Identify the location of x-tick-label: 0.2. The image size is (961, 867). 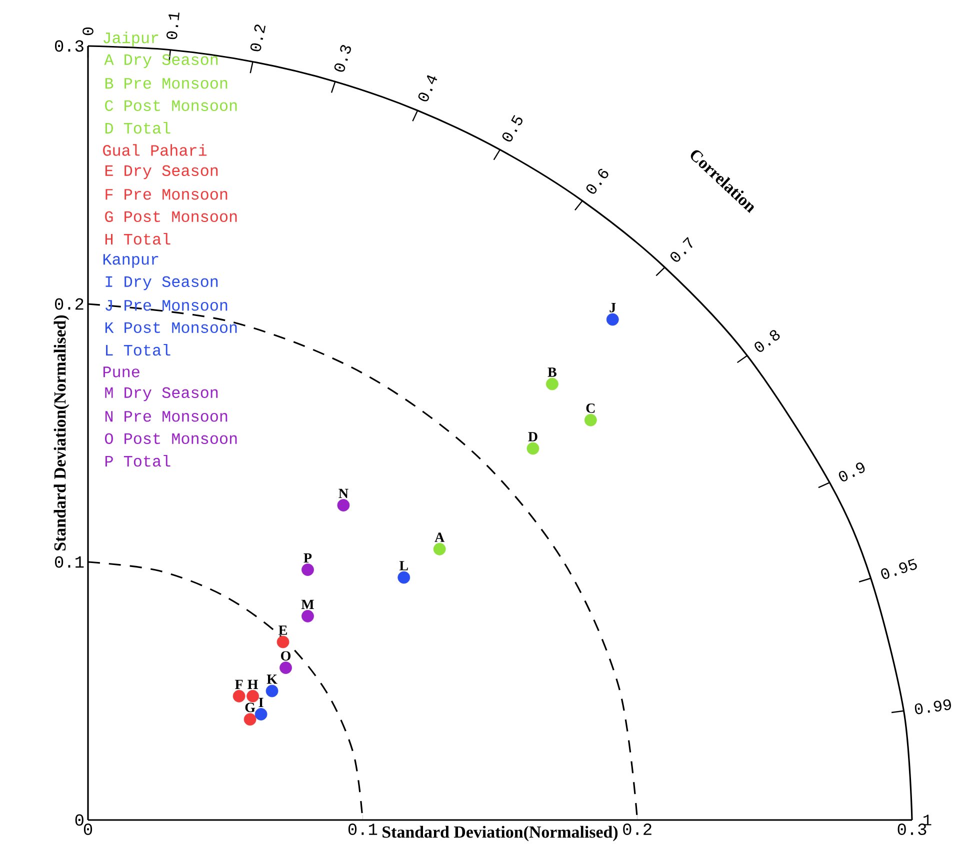
(637, 830).